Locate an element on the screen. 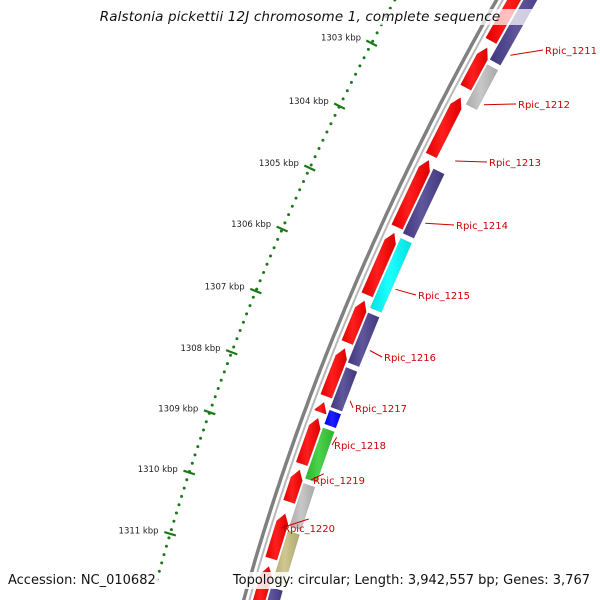 Image resolution: width=600 pixels, height=600 pixels. gene-label: Rpic_1219 is located at coordinates (339, 481).